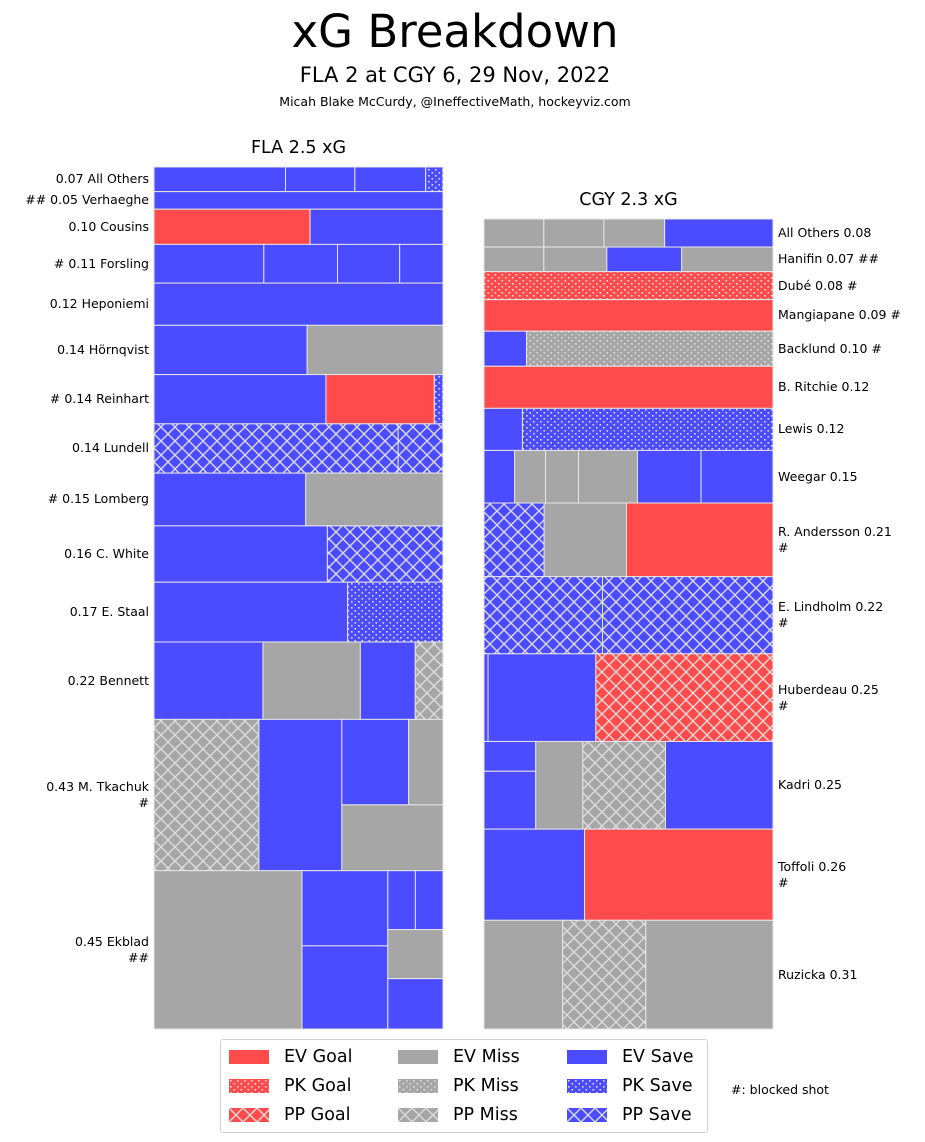  What do you see at coordinates (232, 226) in the screenshot?
I see `shot-fla-ev-goal` at bounding box center [232, 226].